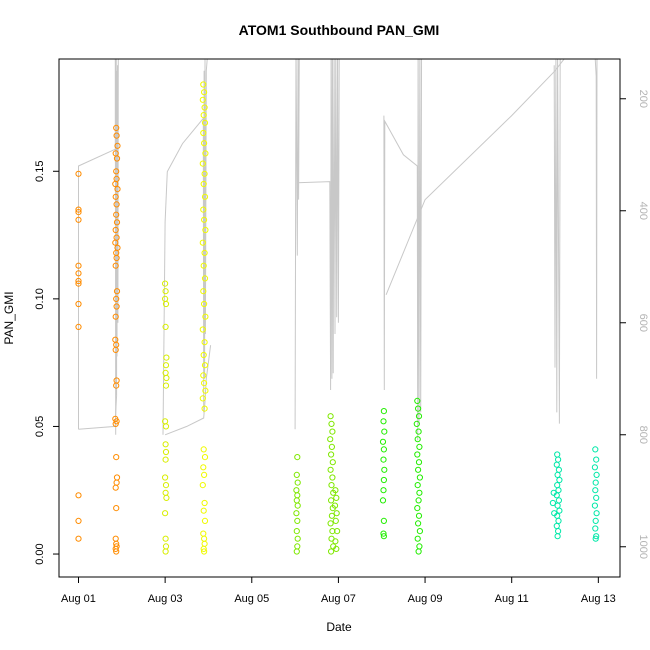 The width and height of the screenshot is (650, 650). What do you see at coordinates (47, 363) in the screenshot?
I see `y-axis: 0.00 0.05 0.10 0.15` at bounding box center [47, 363].